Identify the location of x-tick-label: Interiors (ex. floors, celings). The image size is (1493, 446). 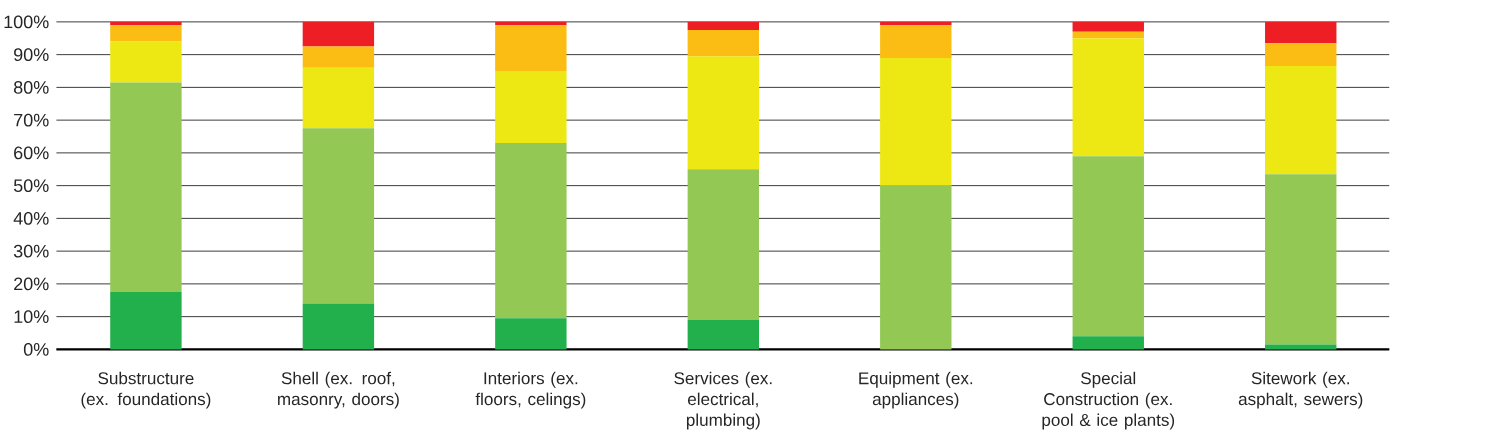
(530, 390).